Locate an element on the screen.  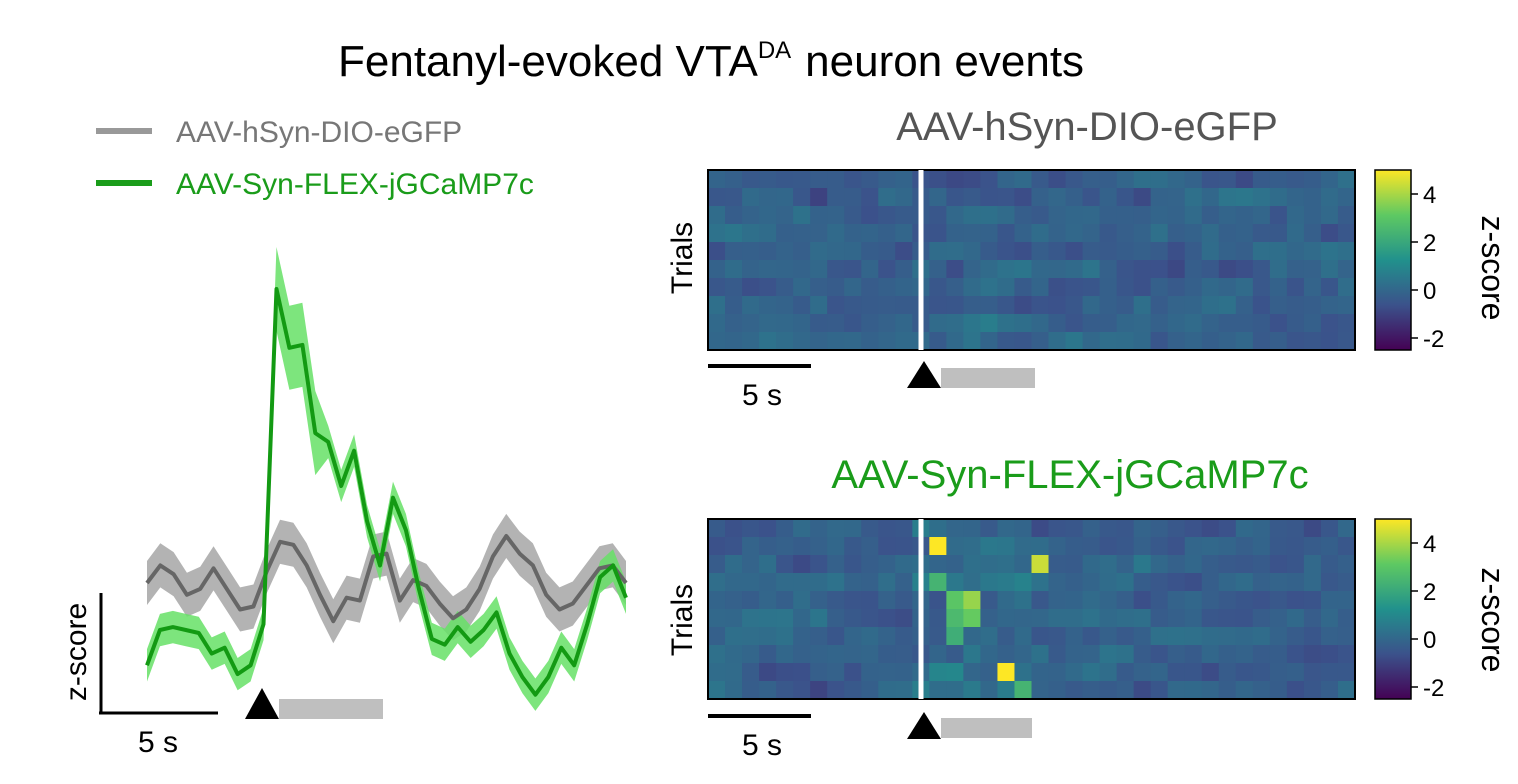
colorbar-control is located at coordinates (1393, 260).